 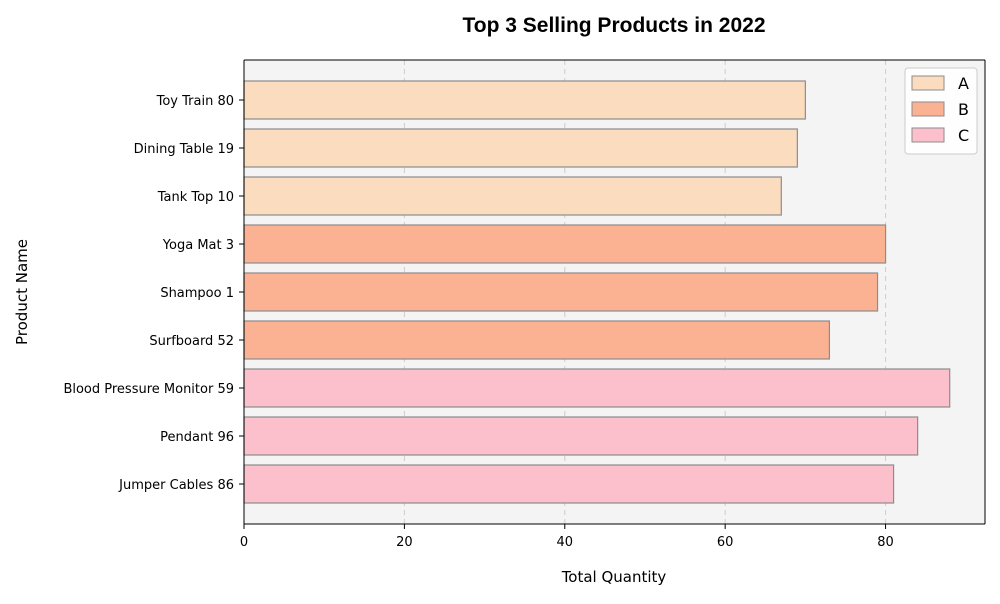 I want to click on x-tick-label: 40, so click(x=565, y=542).